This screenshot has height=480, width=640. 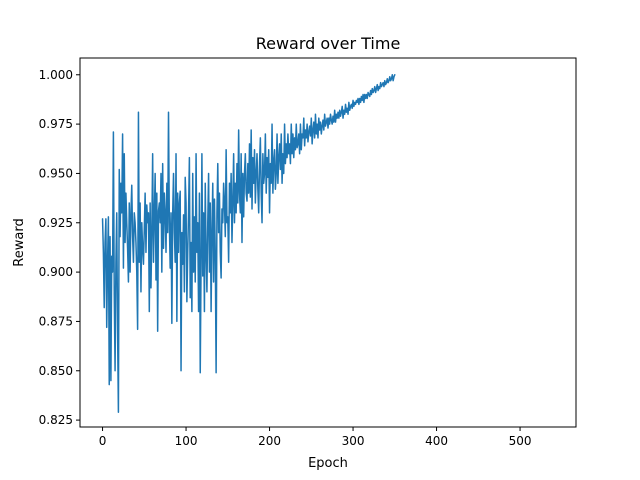 I want to click on x-axis-label: Epoch, so click(x=328, y=463).